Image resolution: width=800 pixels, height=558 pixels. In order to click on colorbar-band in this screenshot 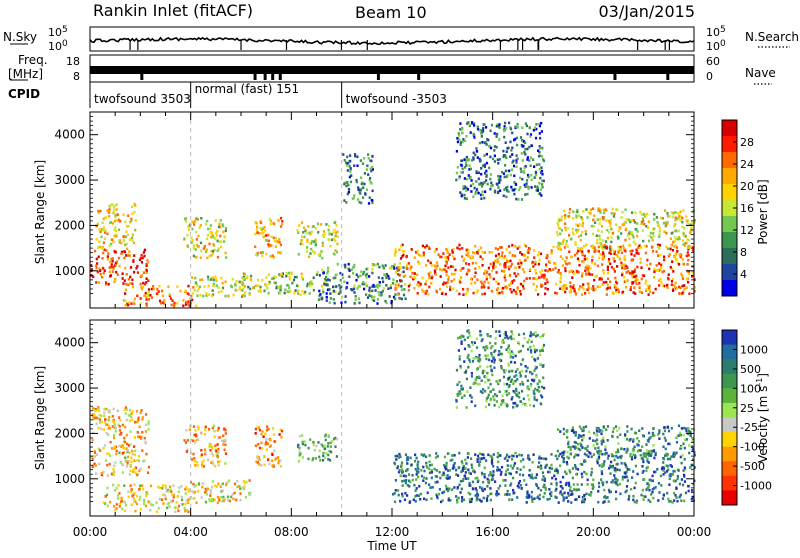, I will do `click(729, 272)`.